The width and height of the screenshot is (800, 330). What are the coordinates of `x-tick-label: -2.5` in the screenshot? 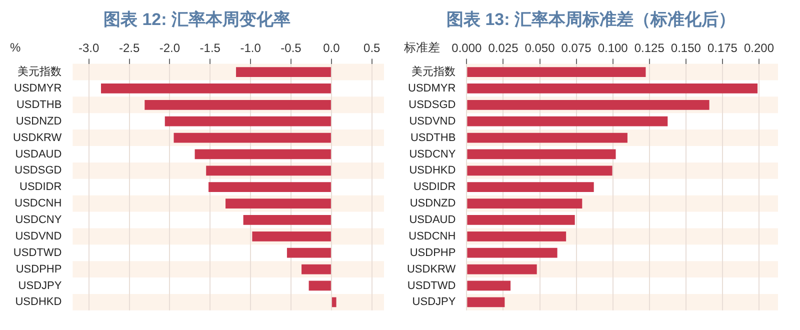 It's located at (129, 47).